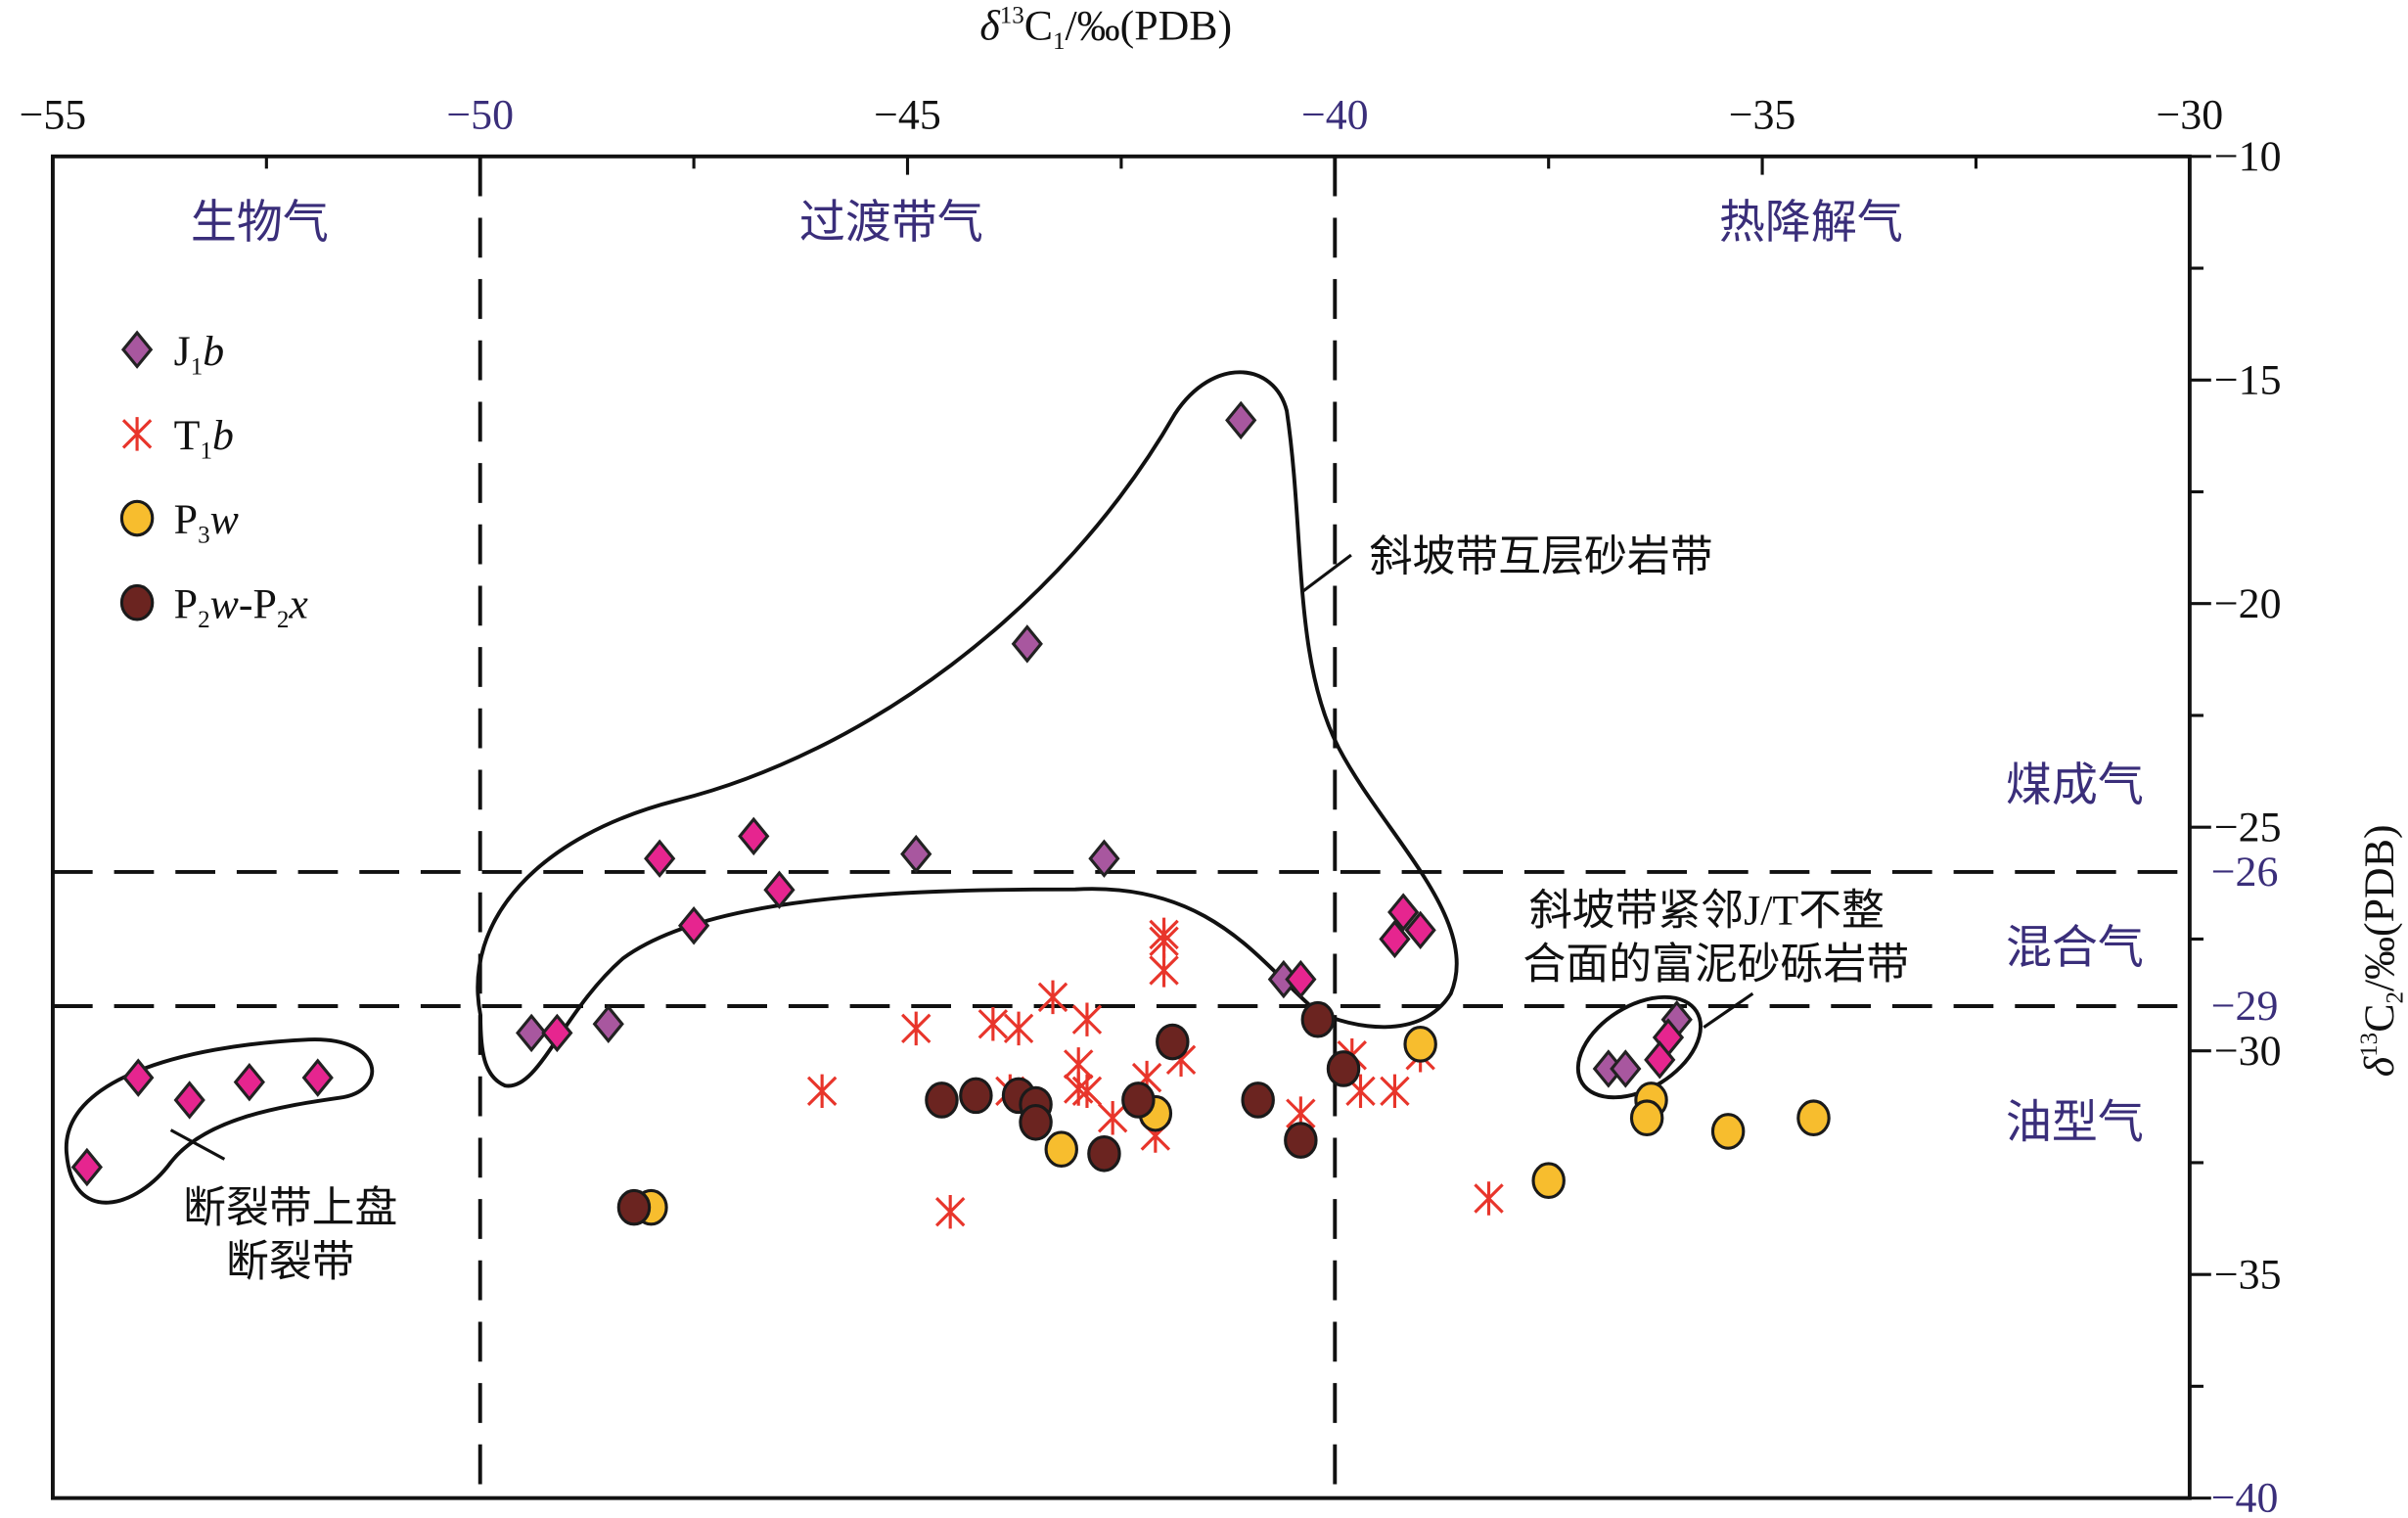 The image size is (2408, 1518). What do you see at coordinates (988, 1113) in the screenshot?
I see `series-P2w-P2x` at bounding box center [988, 1113].